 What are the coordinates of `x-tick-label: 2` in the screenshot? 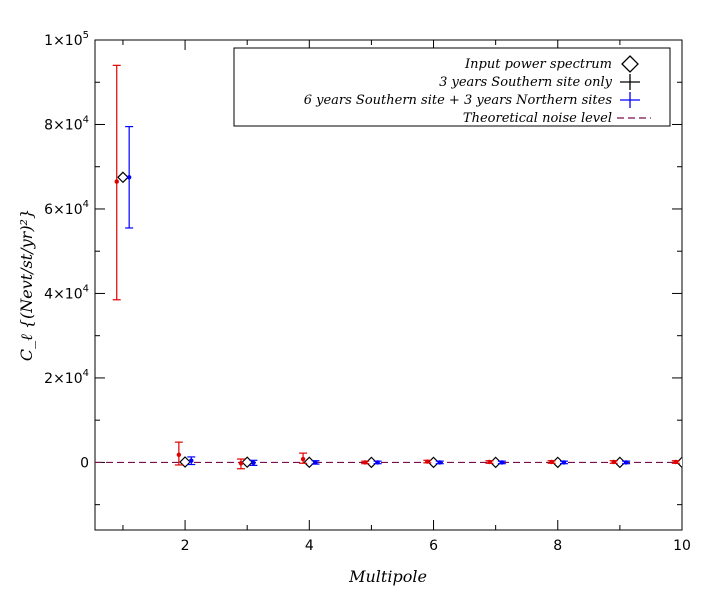 It's located at (185, 546).